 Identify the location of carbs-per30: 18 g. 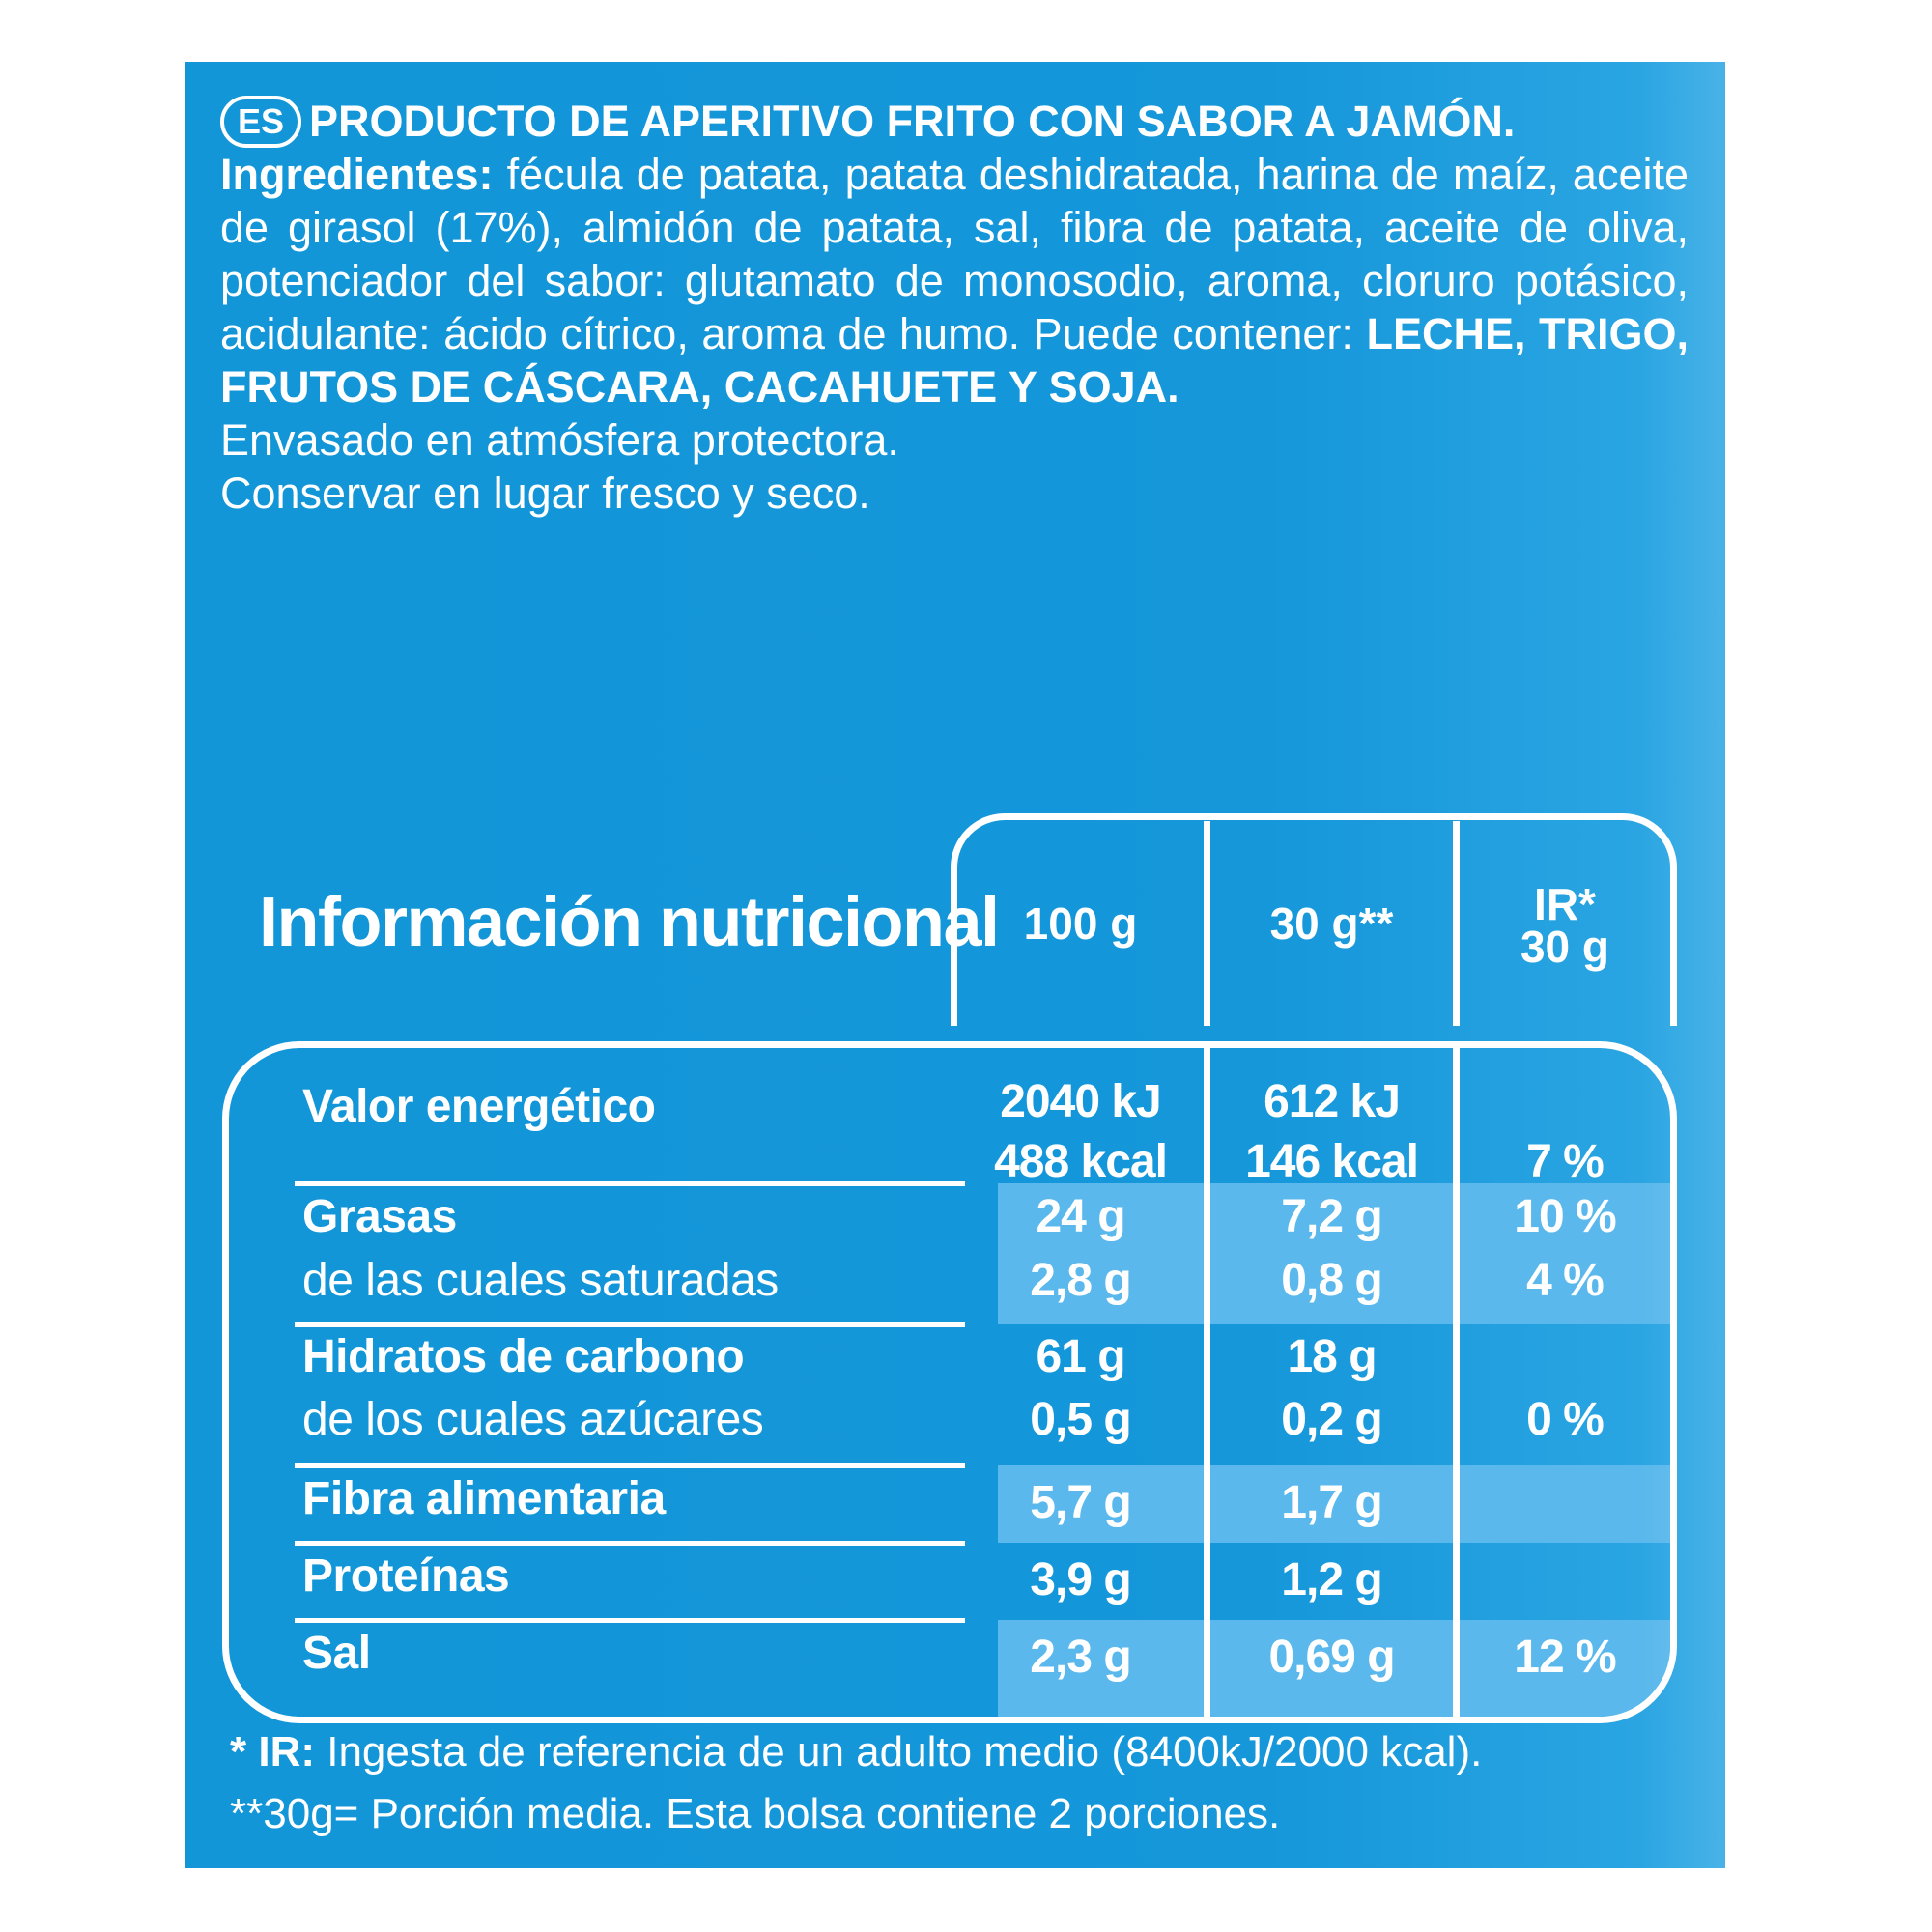
(1332, 1356).